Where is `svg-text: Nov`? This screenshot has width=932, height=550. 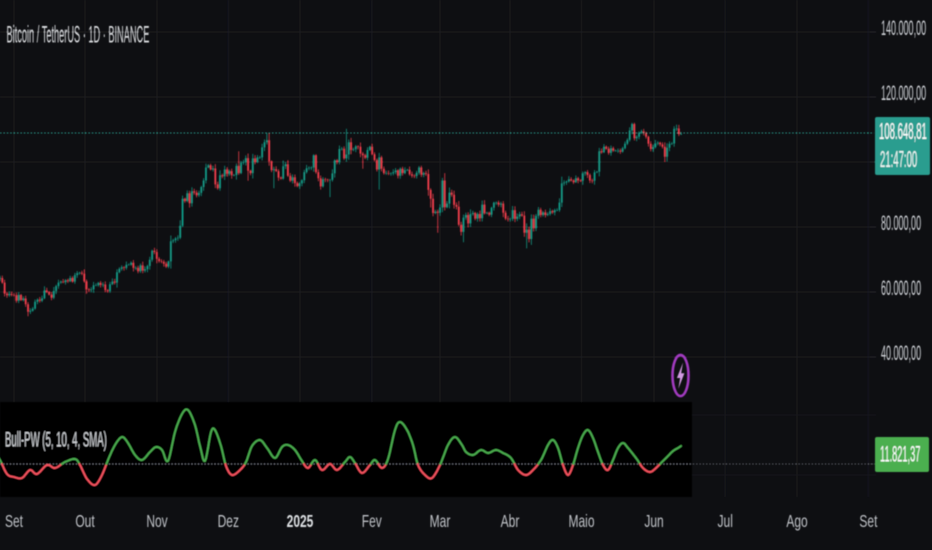 svg-text: Nov is located at coordinates (157, 522).